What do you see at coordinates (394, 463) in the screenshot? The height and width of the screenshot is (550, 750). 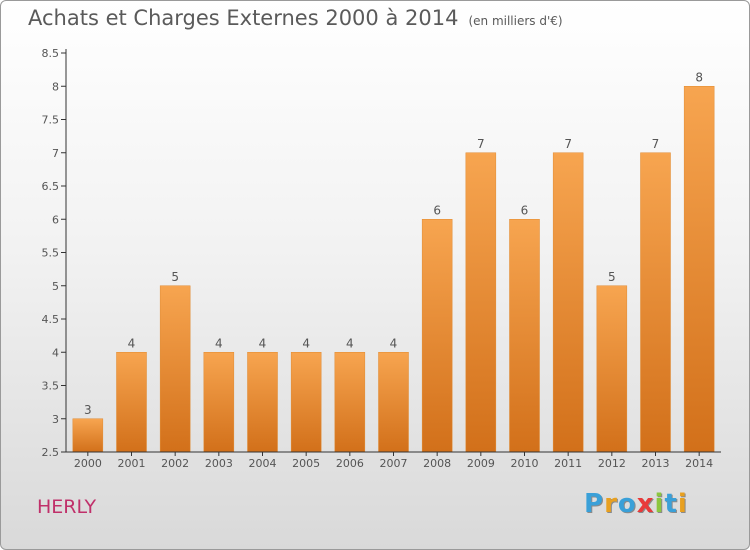 I see `x-tick-label: 2007` at bounding box center [394, 463].